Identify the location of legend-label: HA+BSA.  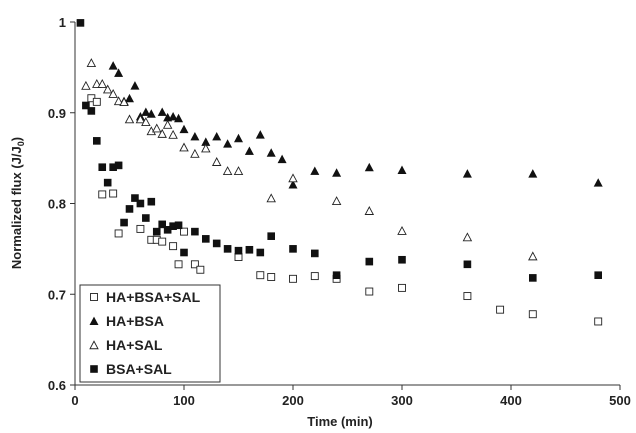
(135, 321).